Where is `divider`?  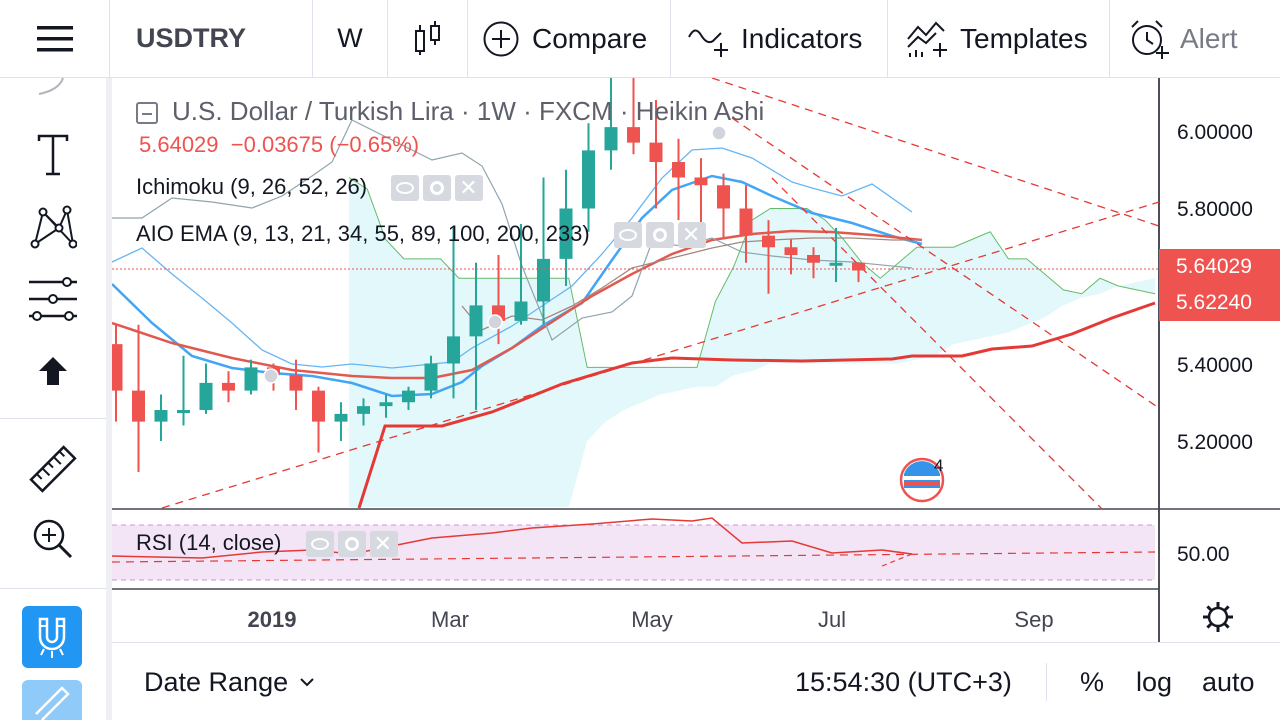 divider is located at coordinates (1046, 682).